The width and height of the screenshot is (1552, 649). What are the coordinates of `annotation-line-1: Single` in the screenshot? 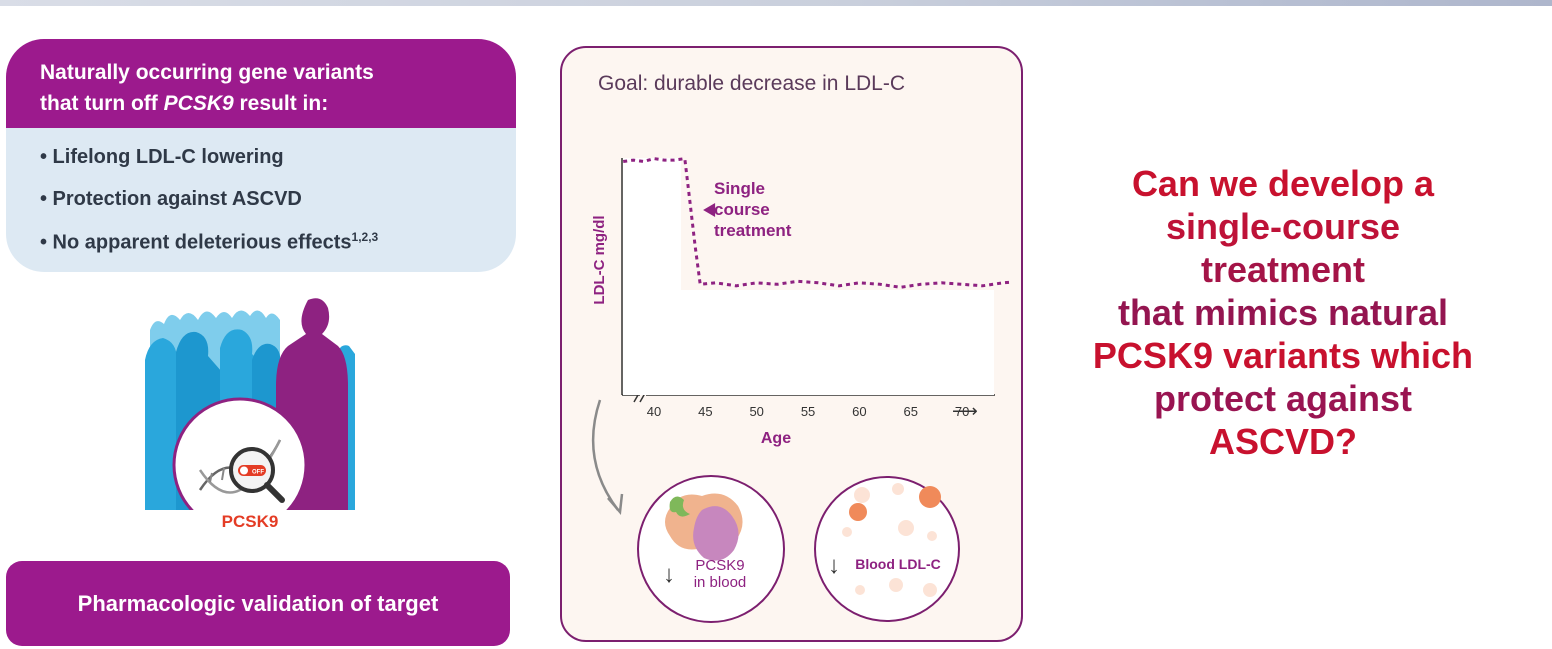 It's located at (739, 188).